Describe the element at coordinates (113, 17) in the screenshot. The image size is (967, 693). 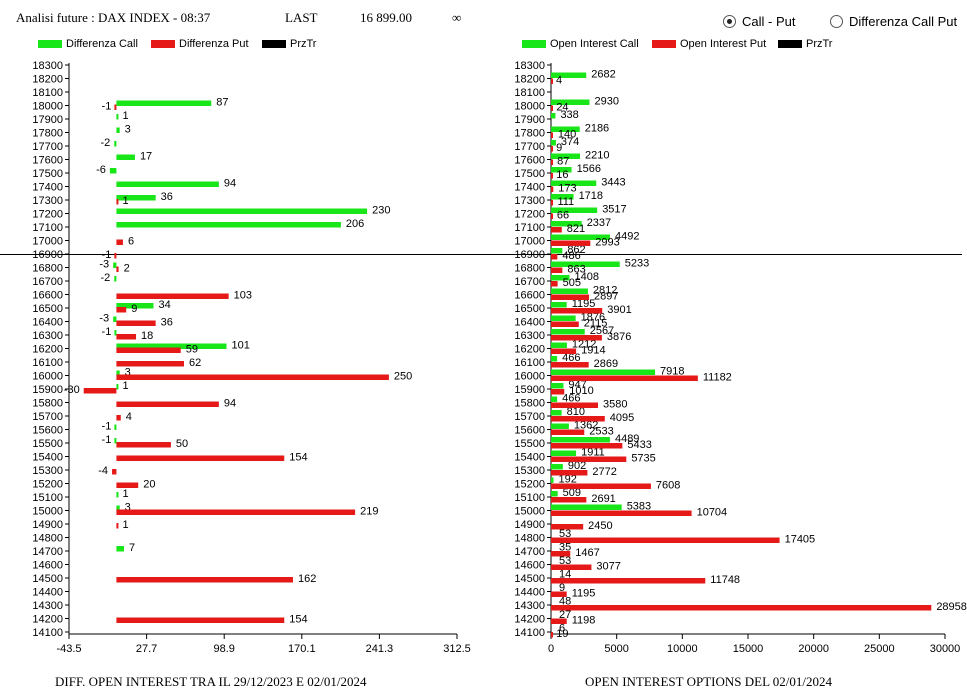
I see `page-title: Analisi future : DAX INDEX - 08:37` at that location.